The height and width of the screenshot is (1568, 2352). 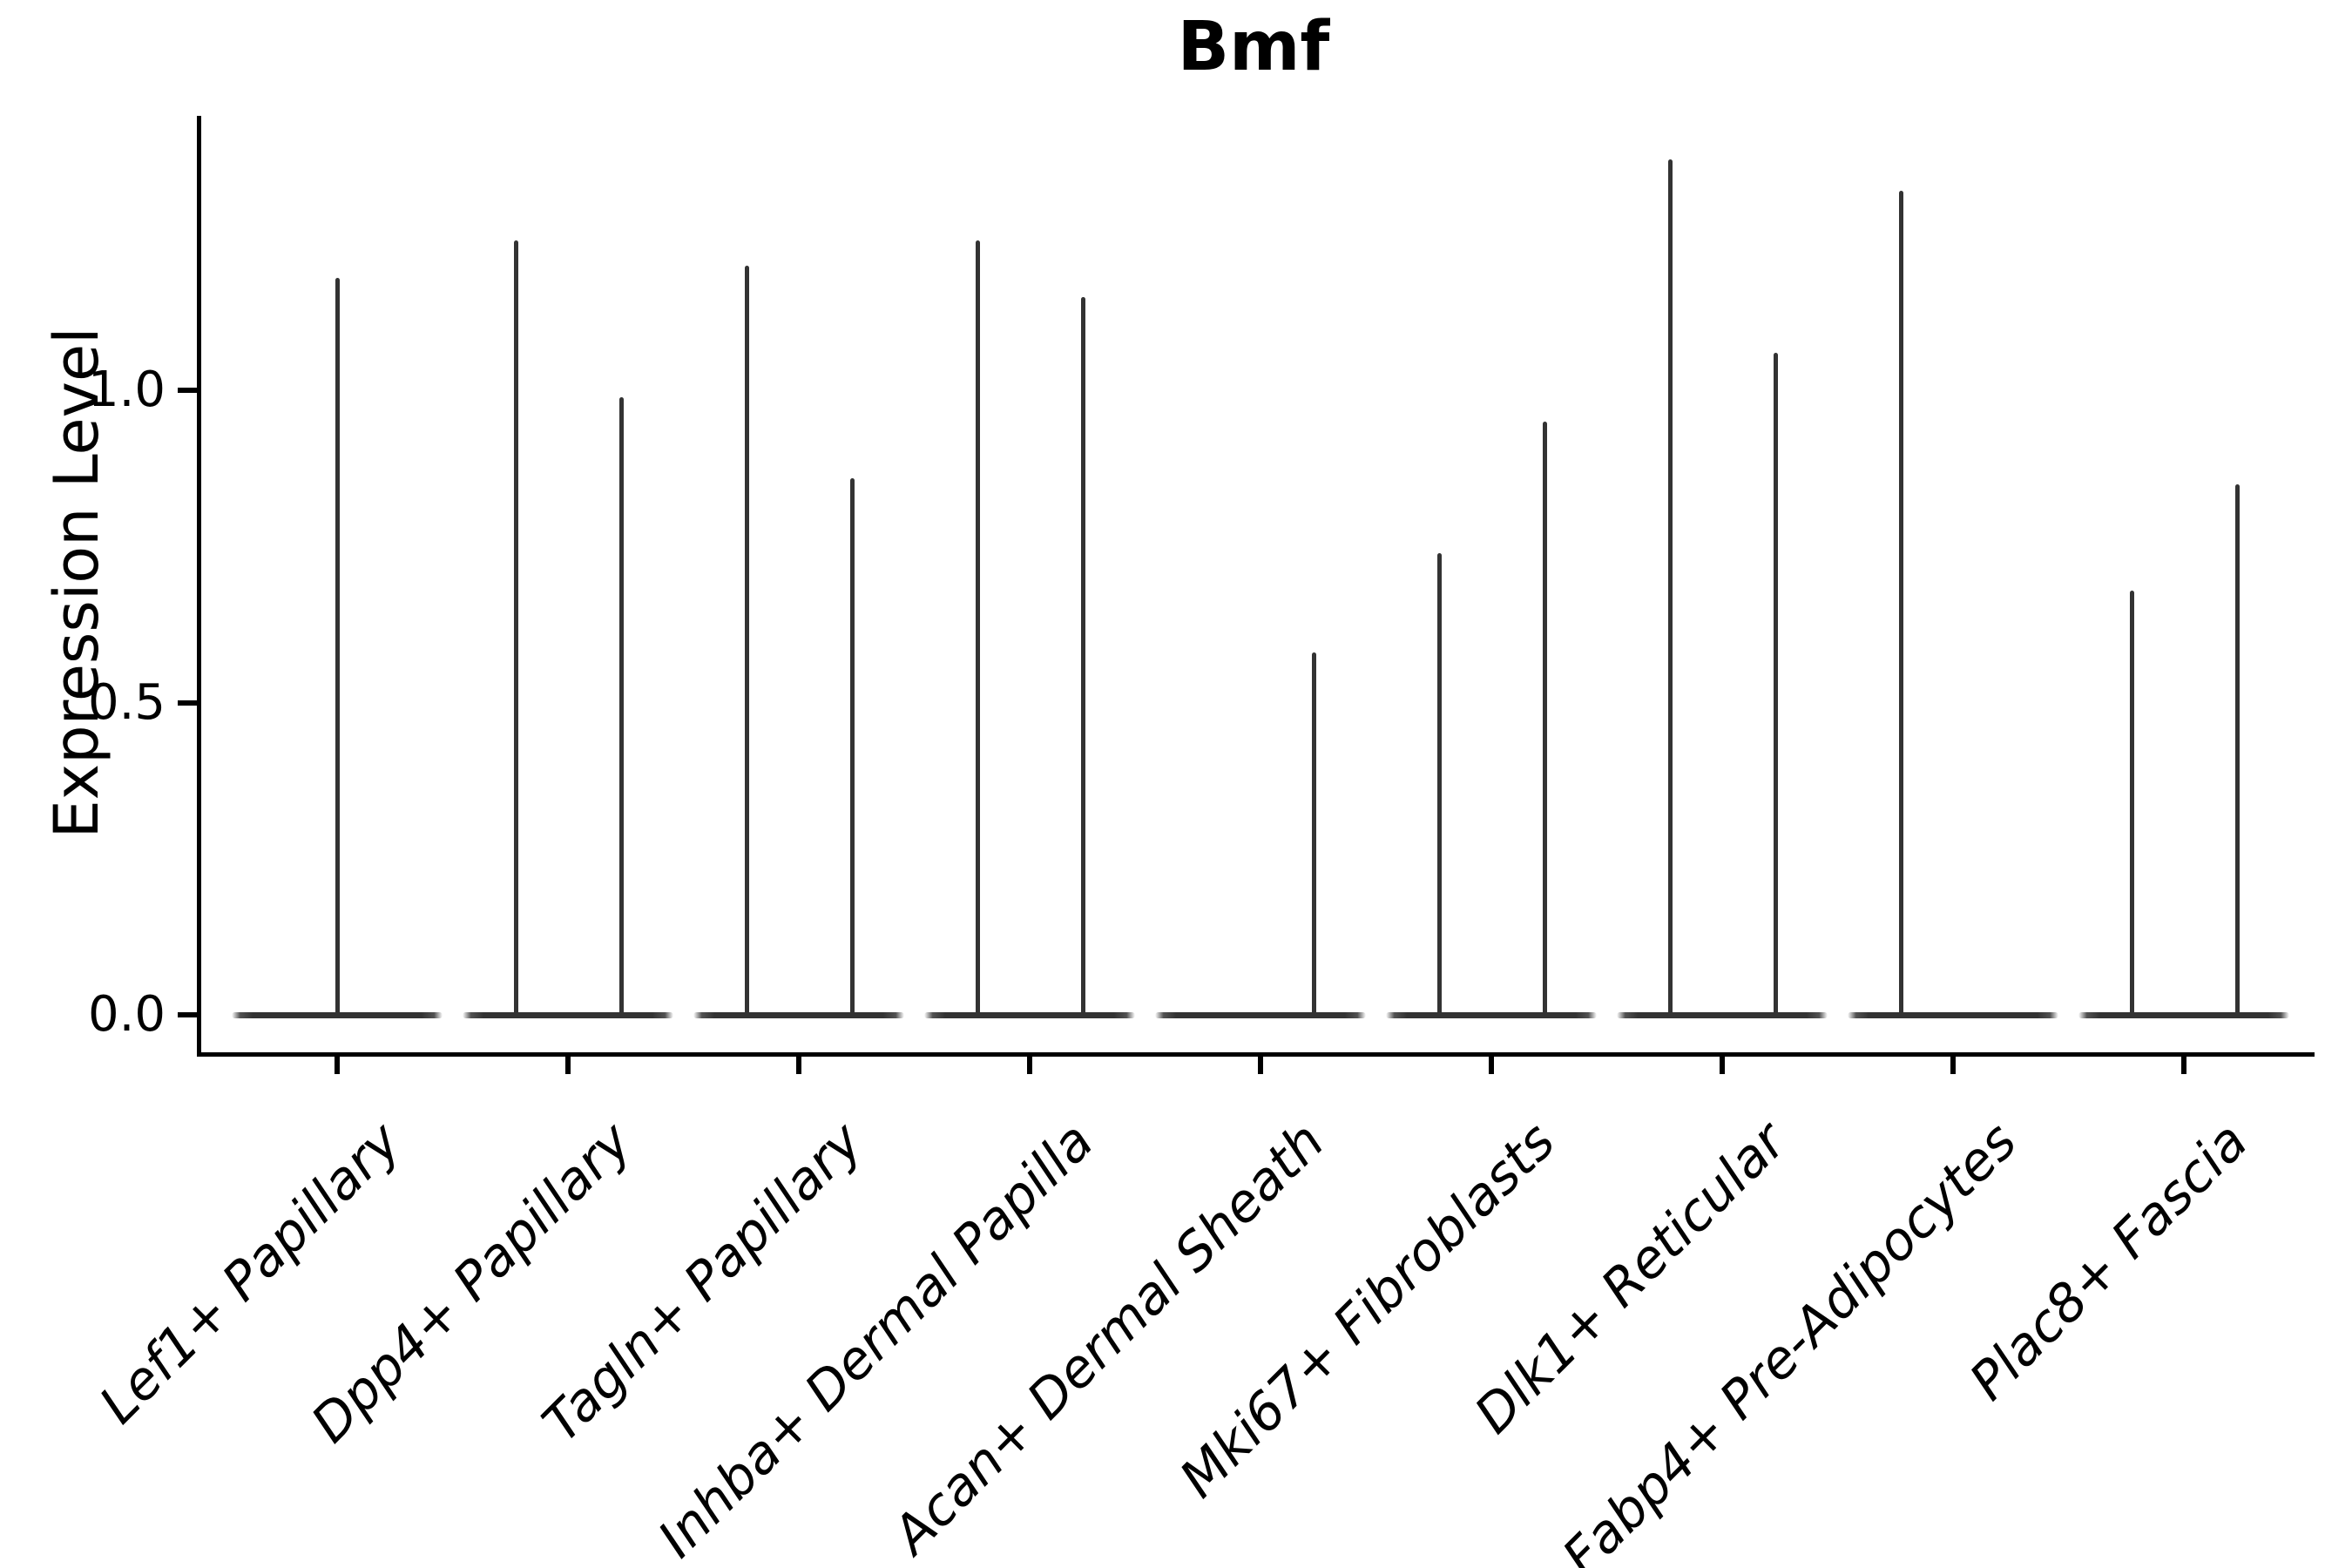 I want to click on y-tick-label: 0.5, so click(x=126, y=702).